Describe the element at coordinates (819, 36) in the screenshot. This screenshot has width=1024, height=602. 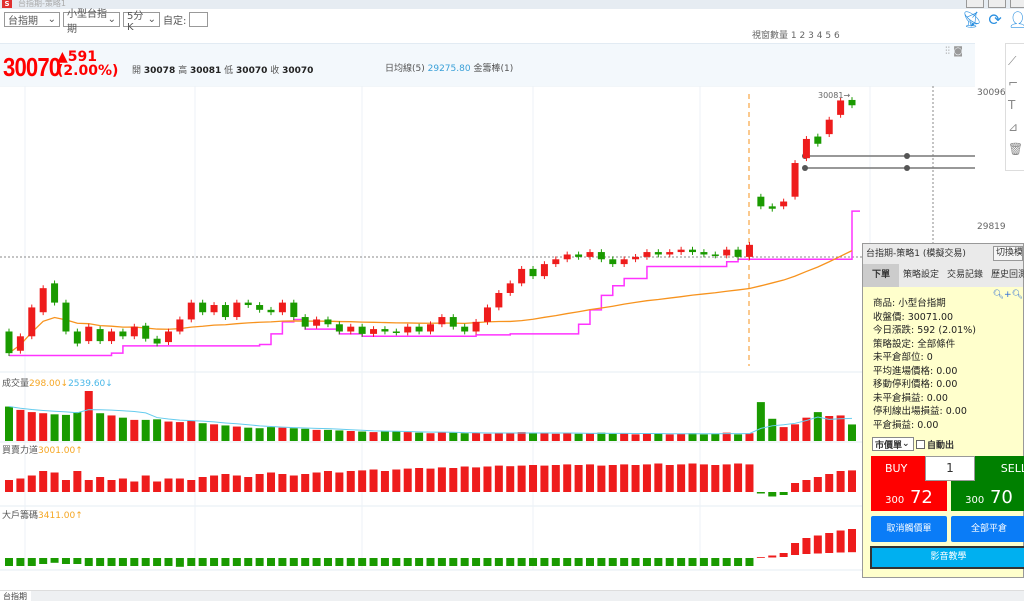
I see `window-count-4: 4` at that location.